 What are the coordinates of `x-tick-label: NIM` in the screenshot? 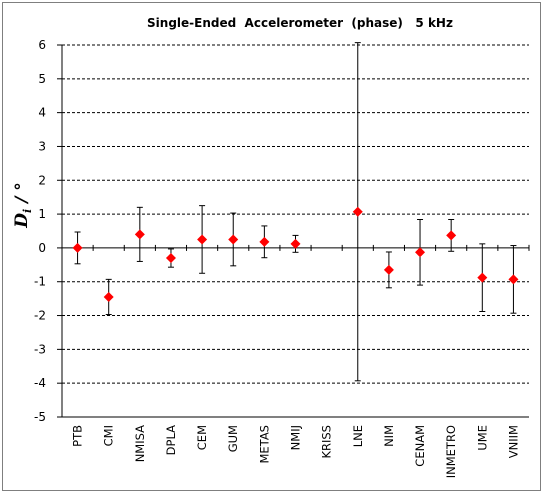 It's located at (389, 436).